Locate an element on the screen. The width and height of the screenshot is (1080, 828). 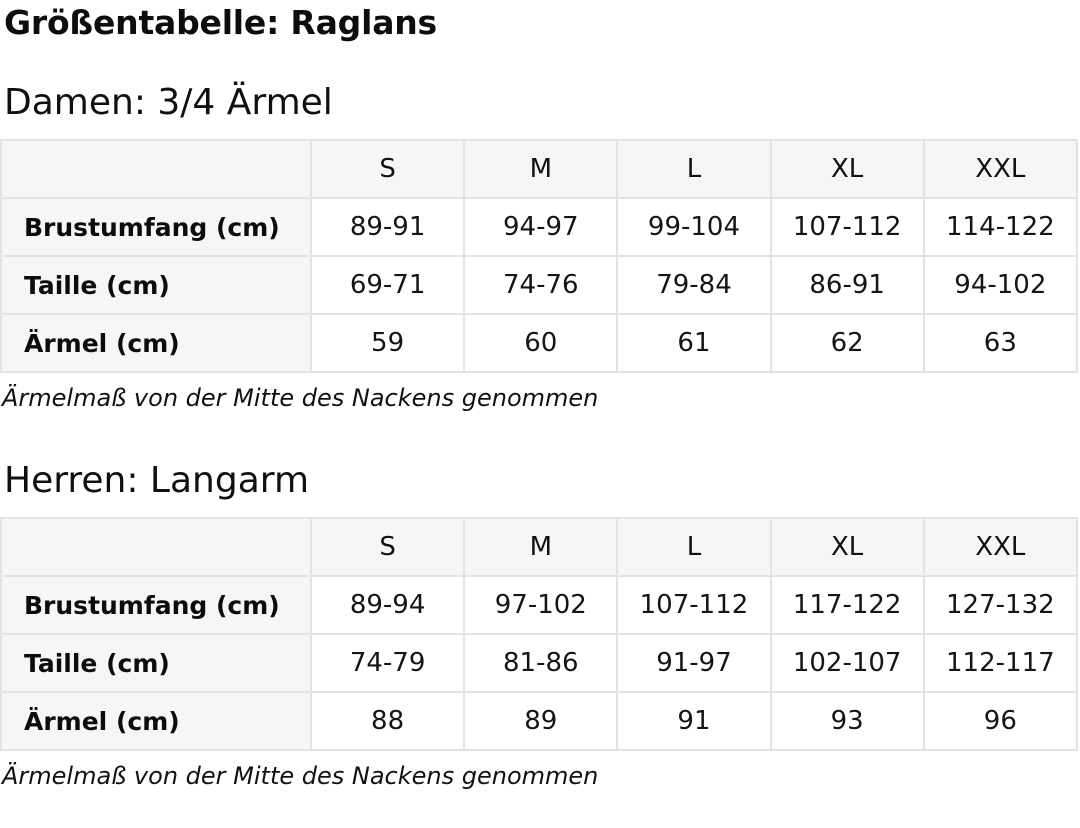
cell-taille-xxl: 94-102 is located at coordinates (1000, 285).